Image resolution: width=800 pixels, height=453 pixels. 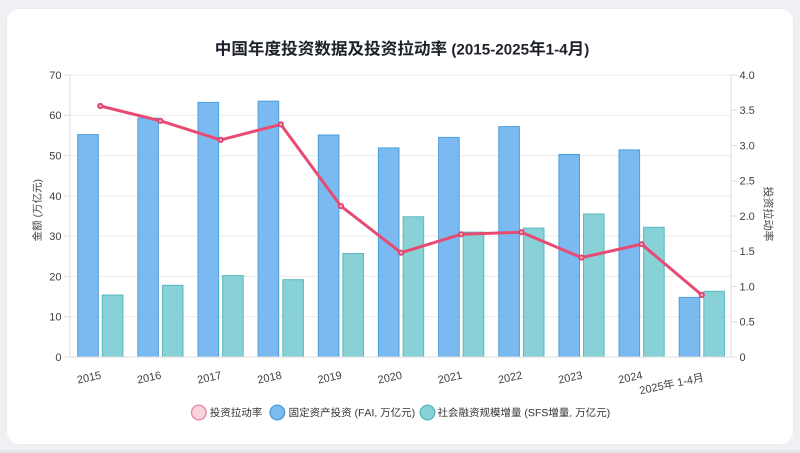 What do you see at coordinates (149, 378) in the screenshot?
I see `svg-text: 2016` at bounding box center [149, 378].